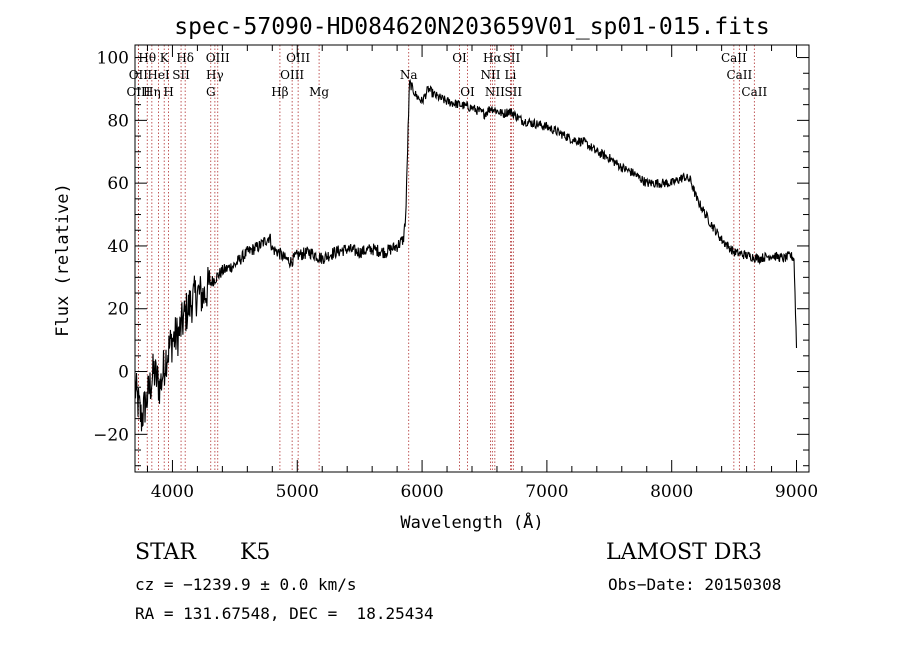 The height and width of the screenshot is (649, 900). I want to click on object-subclass: K5, so click(255, 552).